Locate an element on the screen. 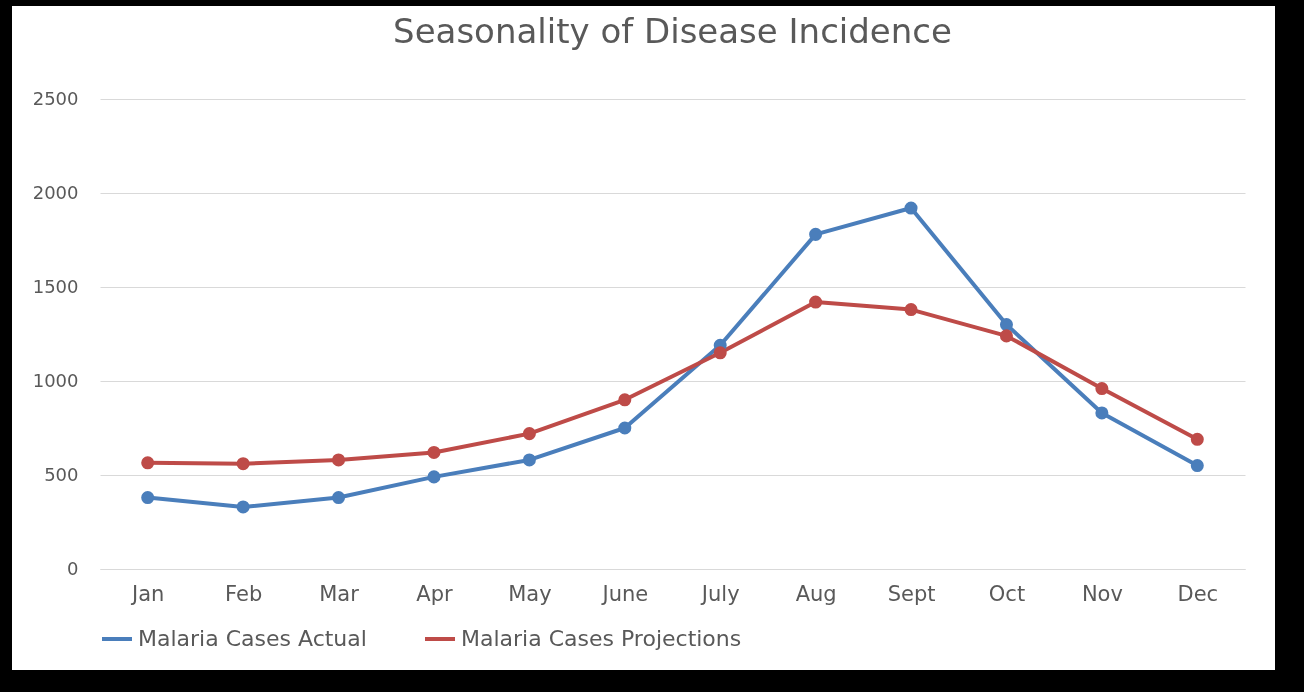 The height and width of the screenshot is (692, 1304). chart-title: Seasonality of Disease Incidence is located at coordinates (672, 31).